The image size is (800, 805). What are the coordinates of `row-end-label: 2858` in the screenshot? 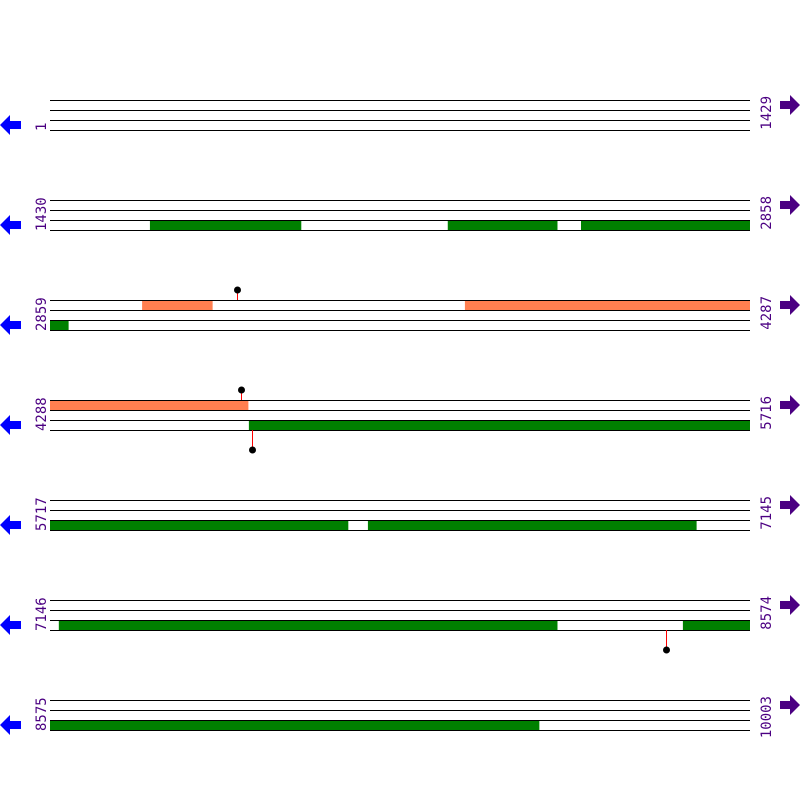 It's located at (767, 213).